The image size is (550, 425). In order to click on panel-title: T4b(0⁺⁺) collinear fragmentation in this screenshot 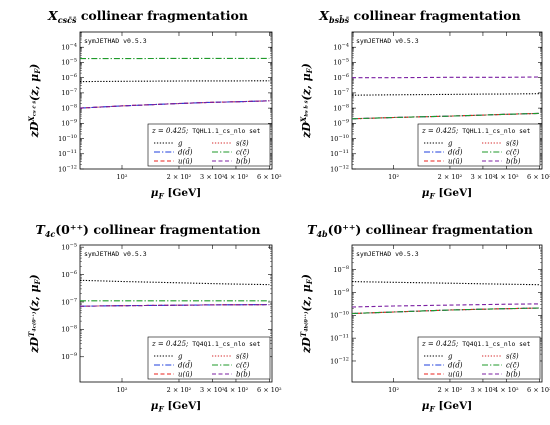, I will do `click(420, 230)`.